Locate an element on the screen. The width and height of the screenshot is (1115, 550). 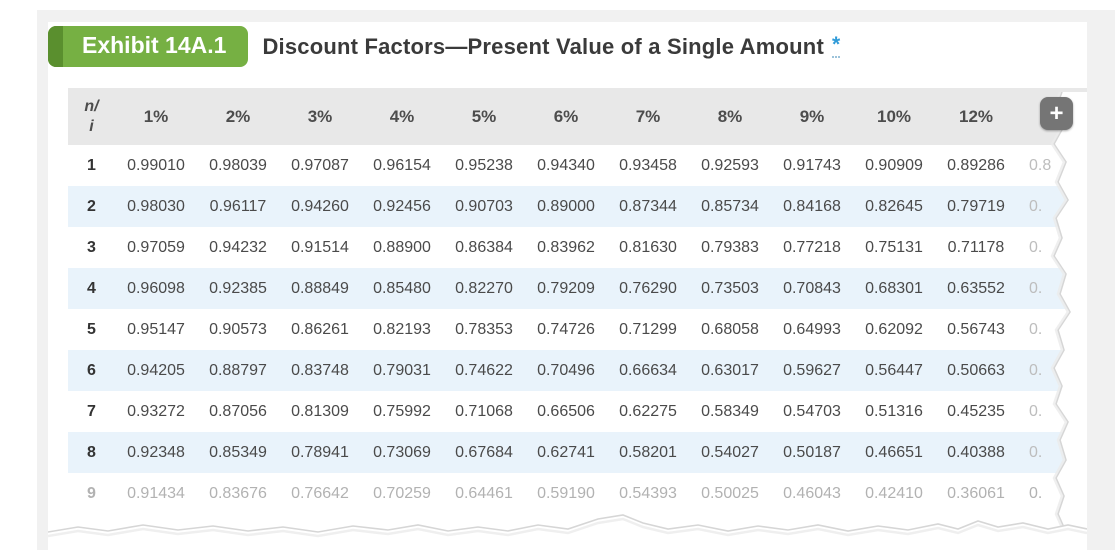
factor-cell: 0.96098 is located at coordinates (156, 288).